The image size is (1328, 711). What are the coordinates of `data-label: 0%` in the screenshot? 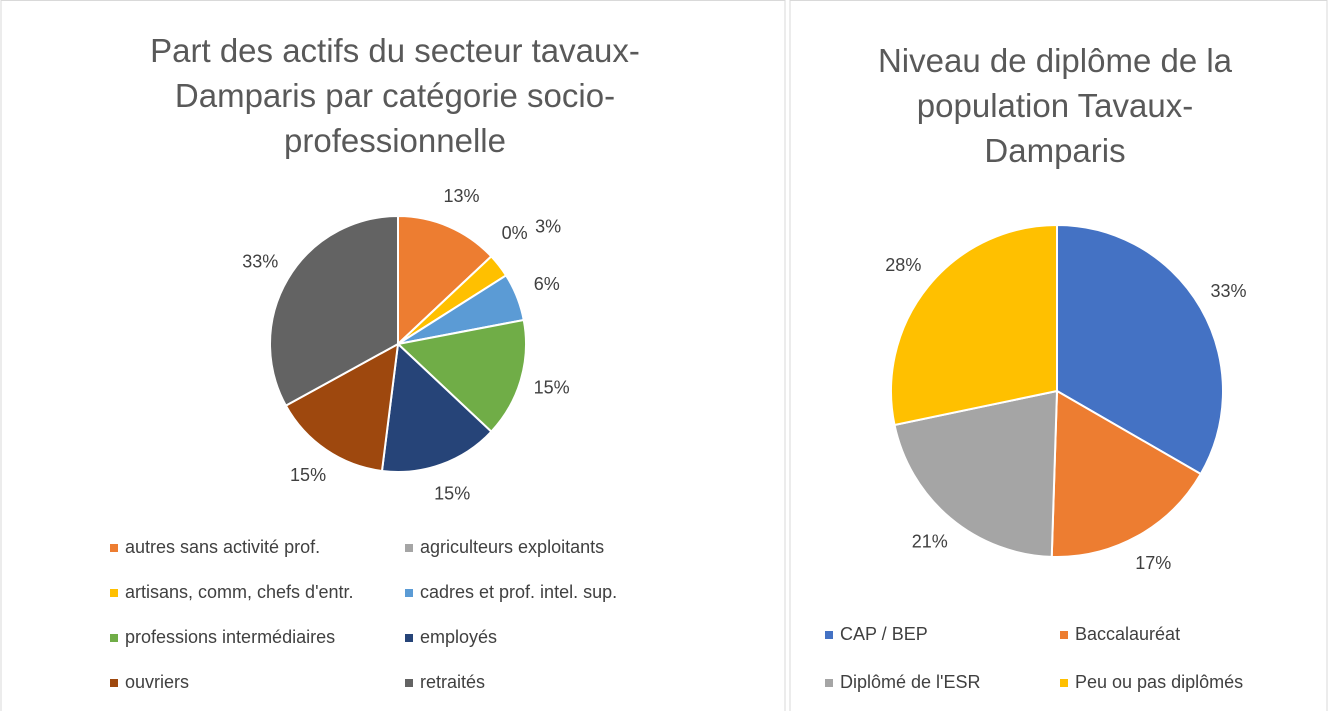 It's located at (515, 233).